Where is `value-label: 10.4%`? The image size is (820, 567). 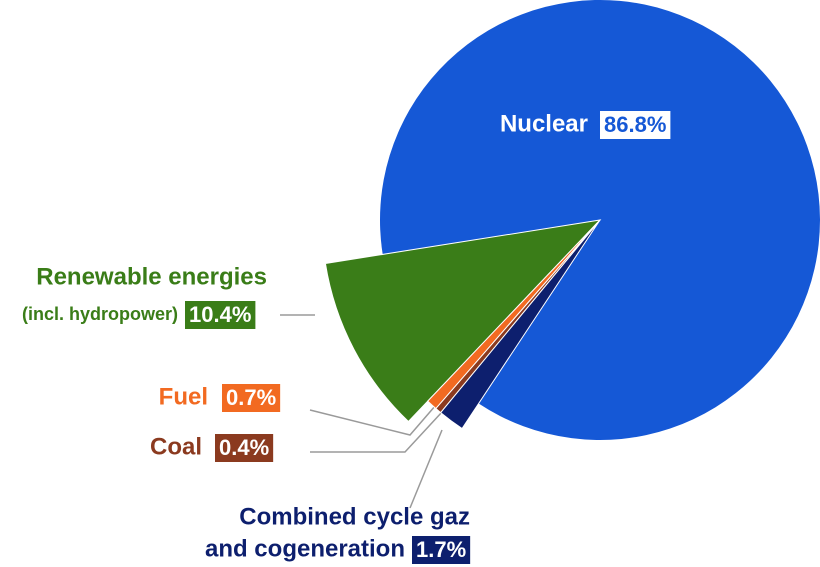 value-label: 10.4% is located at coordinates (220, 314).